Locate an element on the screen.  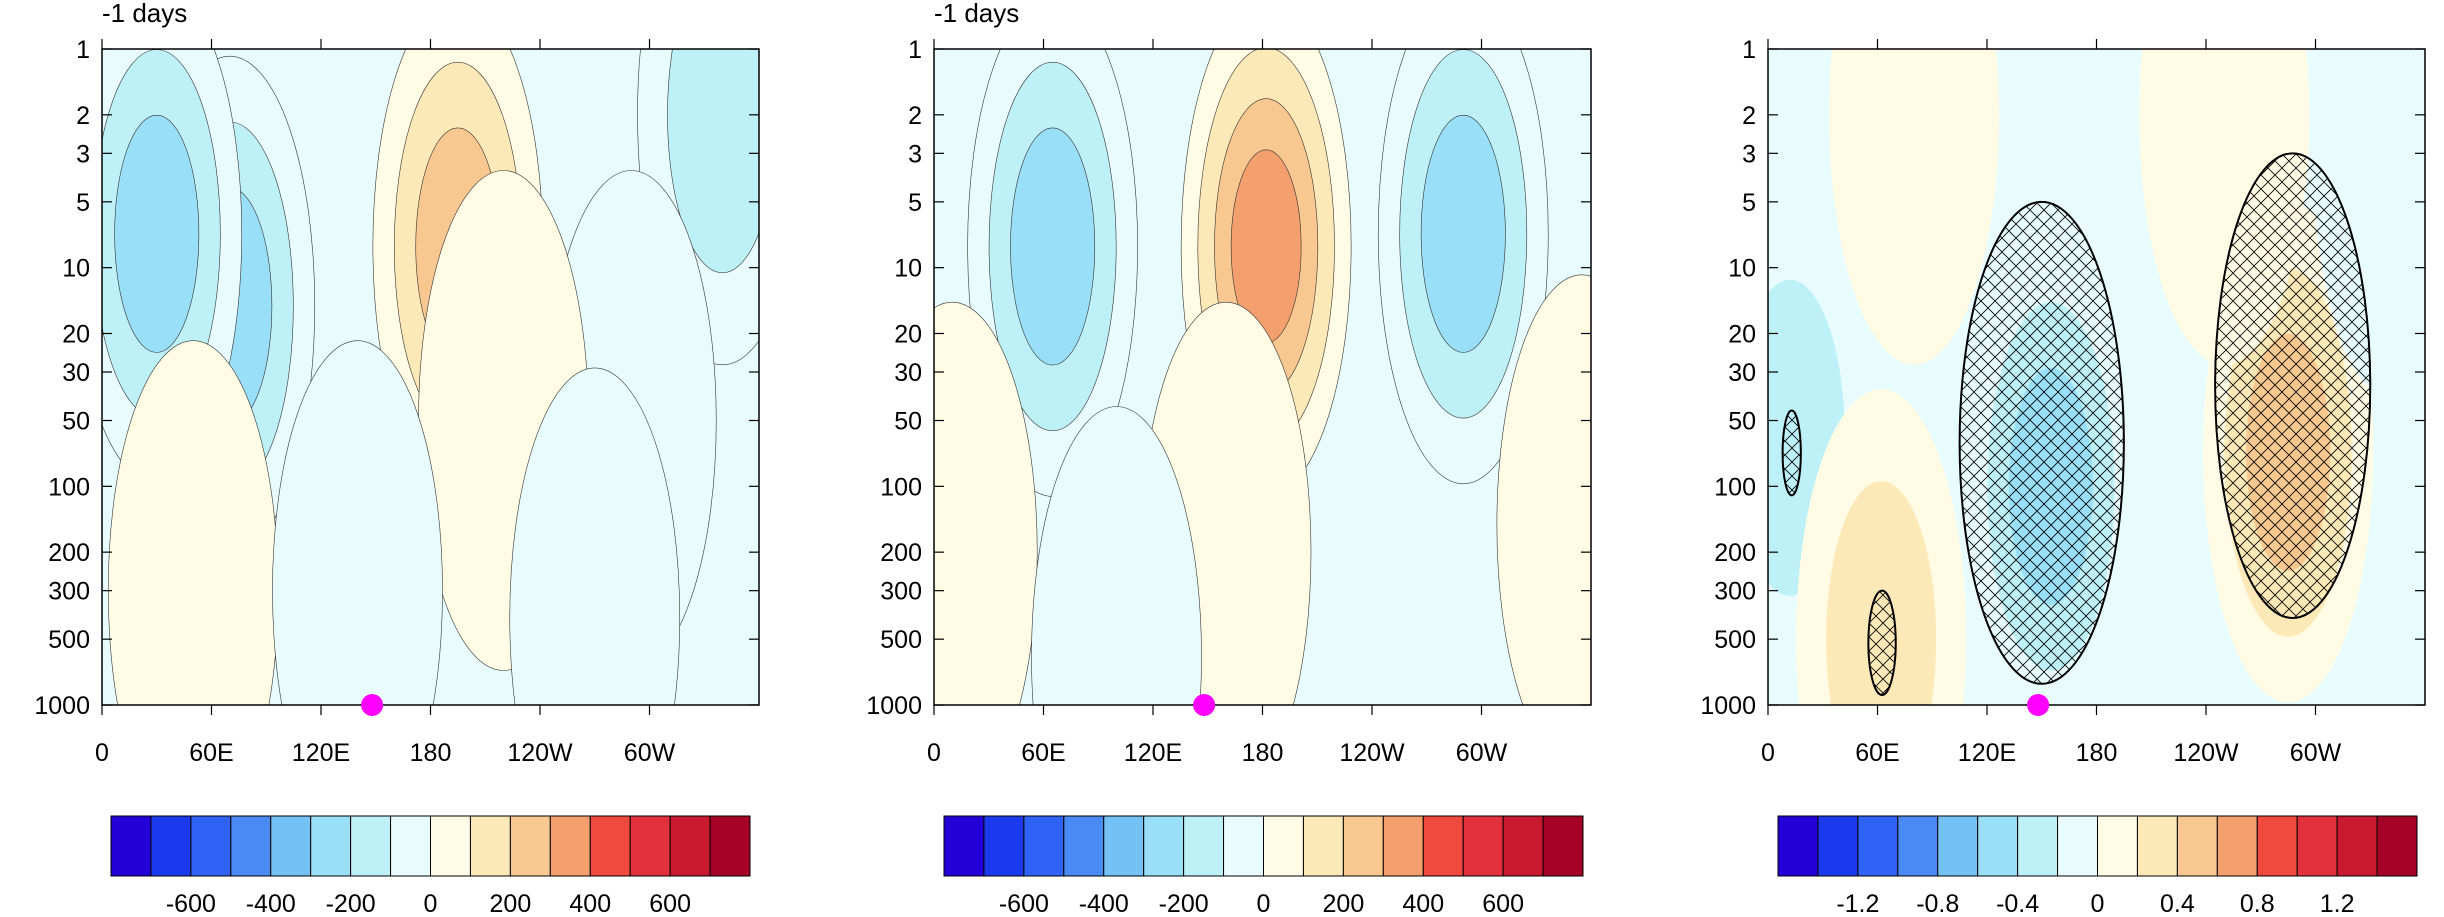
colorbar-label: -200 is located at coordinates (1184, 903).